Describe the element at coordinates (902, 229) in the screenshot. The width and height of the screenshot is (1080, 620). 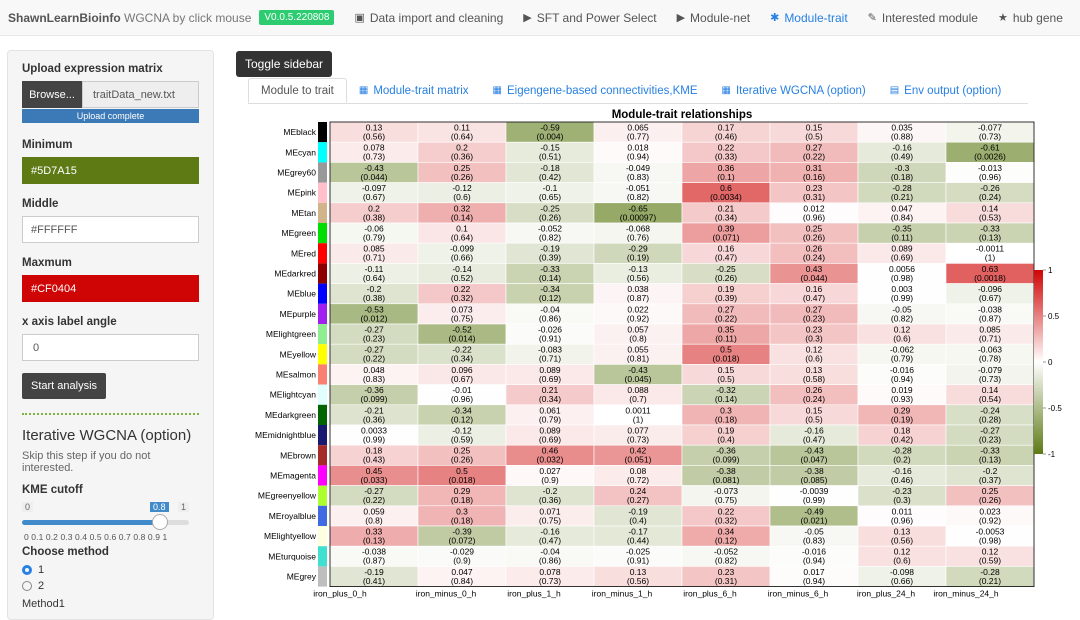
I see `cell-correlation: -0.35` at that location.